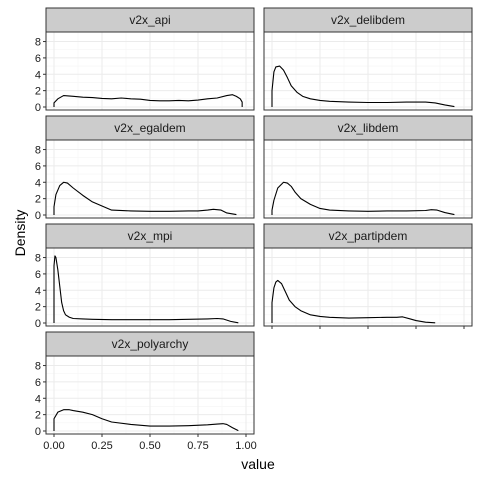 The image size is (480, 480). What do you see at coordinates (368, 20) in the screenshot?
I see `facet-strip-label: v2x_delibdem` at bounding box center [368, 20].